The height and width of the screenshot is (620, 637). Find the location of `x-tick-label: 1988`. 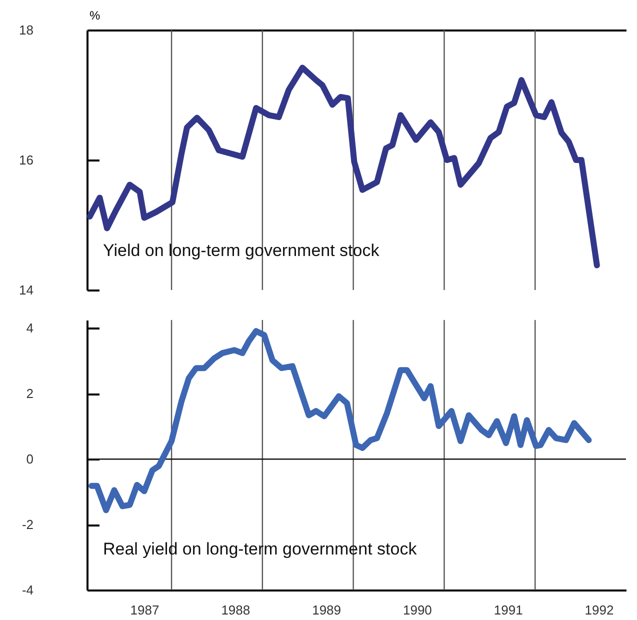

x-tick-label: 1988 is located at coordinates (235, 610).